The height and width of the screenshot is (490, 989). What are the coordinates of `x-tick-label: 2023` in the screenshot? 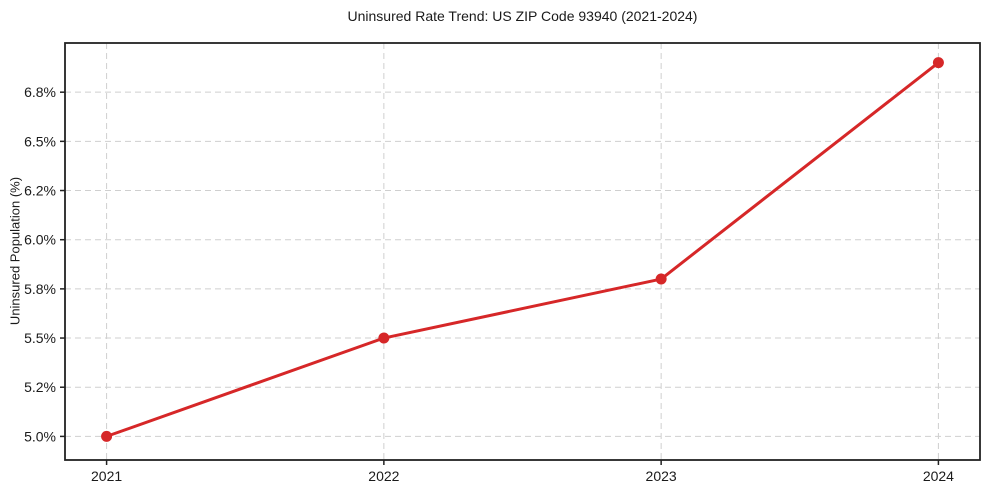 It's located at (661, 476).